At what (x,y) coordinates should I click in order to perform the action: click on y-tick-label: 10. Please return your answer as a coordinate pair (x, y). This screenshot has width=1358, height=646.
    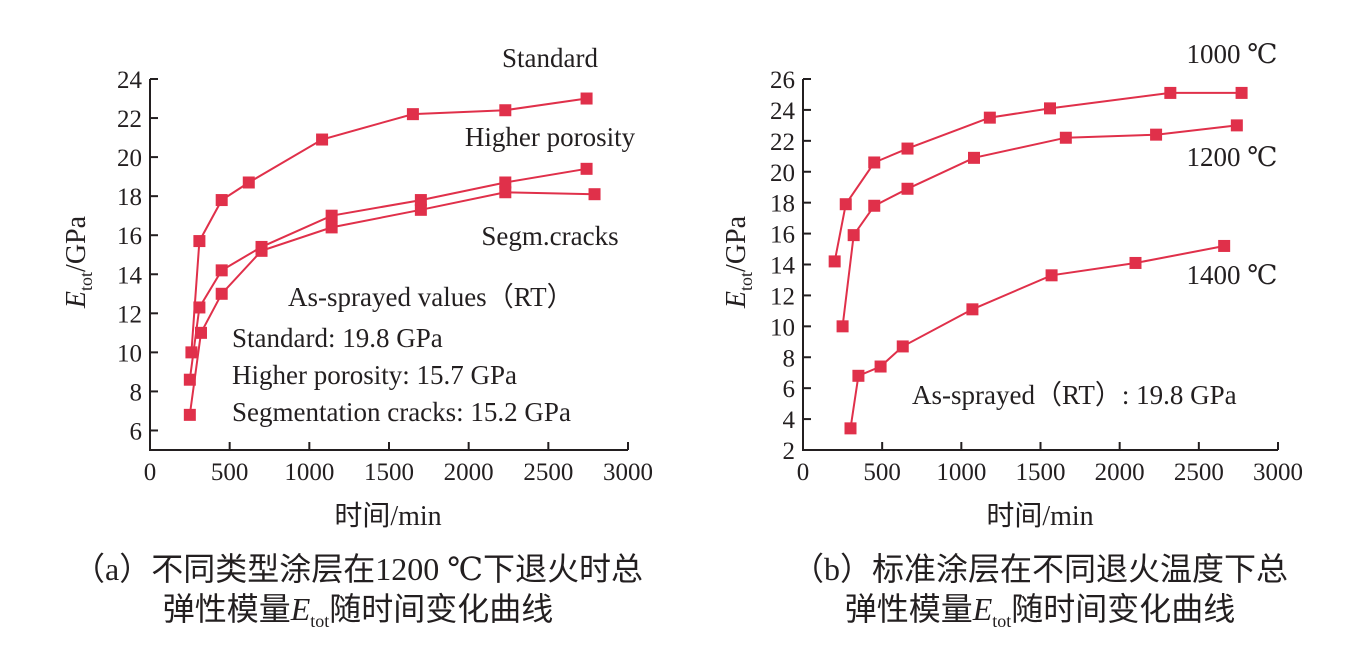
    Looking at the image, I should click on (782, 327).